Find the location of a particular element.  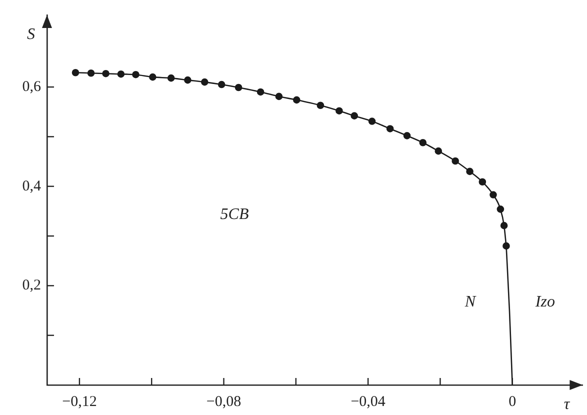

x-tick-label: −0,08 is located at coordinates (224, 402).